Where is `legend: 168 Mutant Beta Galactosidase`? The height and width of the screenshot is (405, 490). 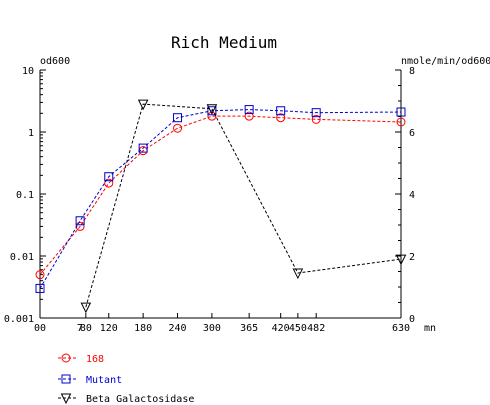
legend: 168 Mutant Beta Galactosidase is located at coordinates (126, 379).